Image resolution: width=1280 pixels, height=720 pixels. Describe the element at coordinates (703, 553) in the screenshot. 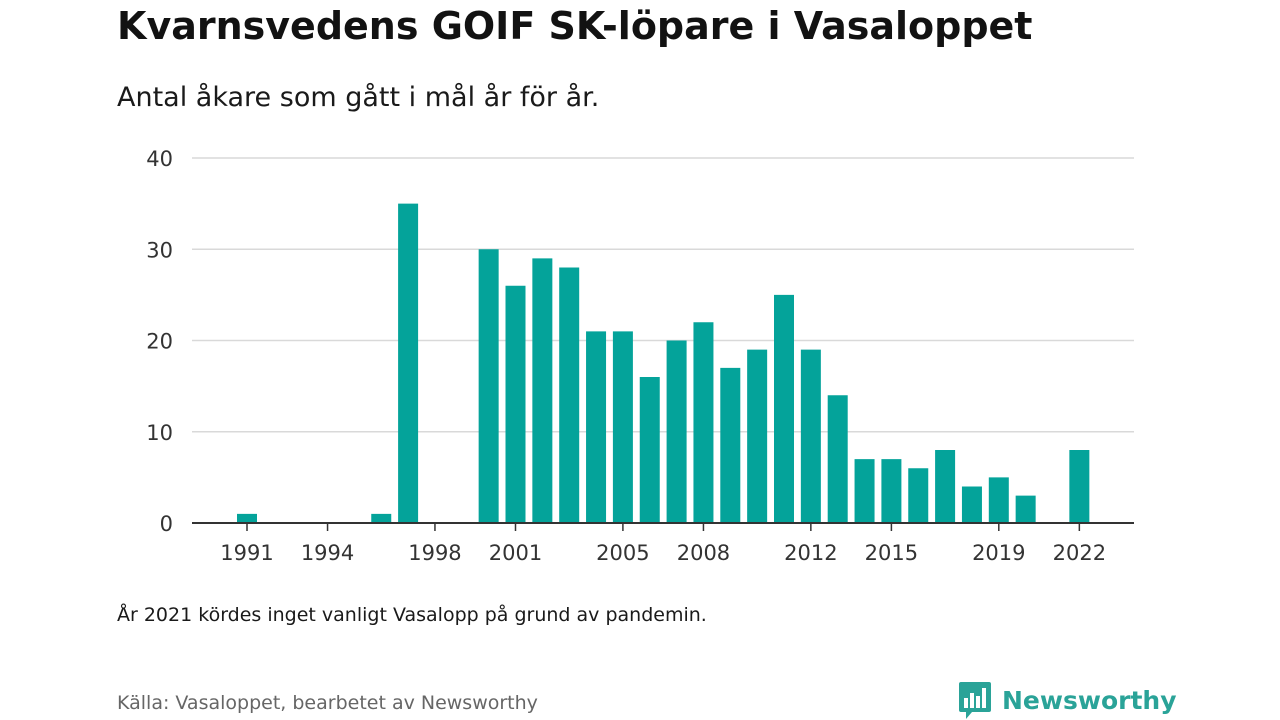

I see `x-tick-label: 2008` at that location.